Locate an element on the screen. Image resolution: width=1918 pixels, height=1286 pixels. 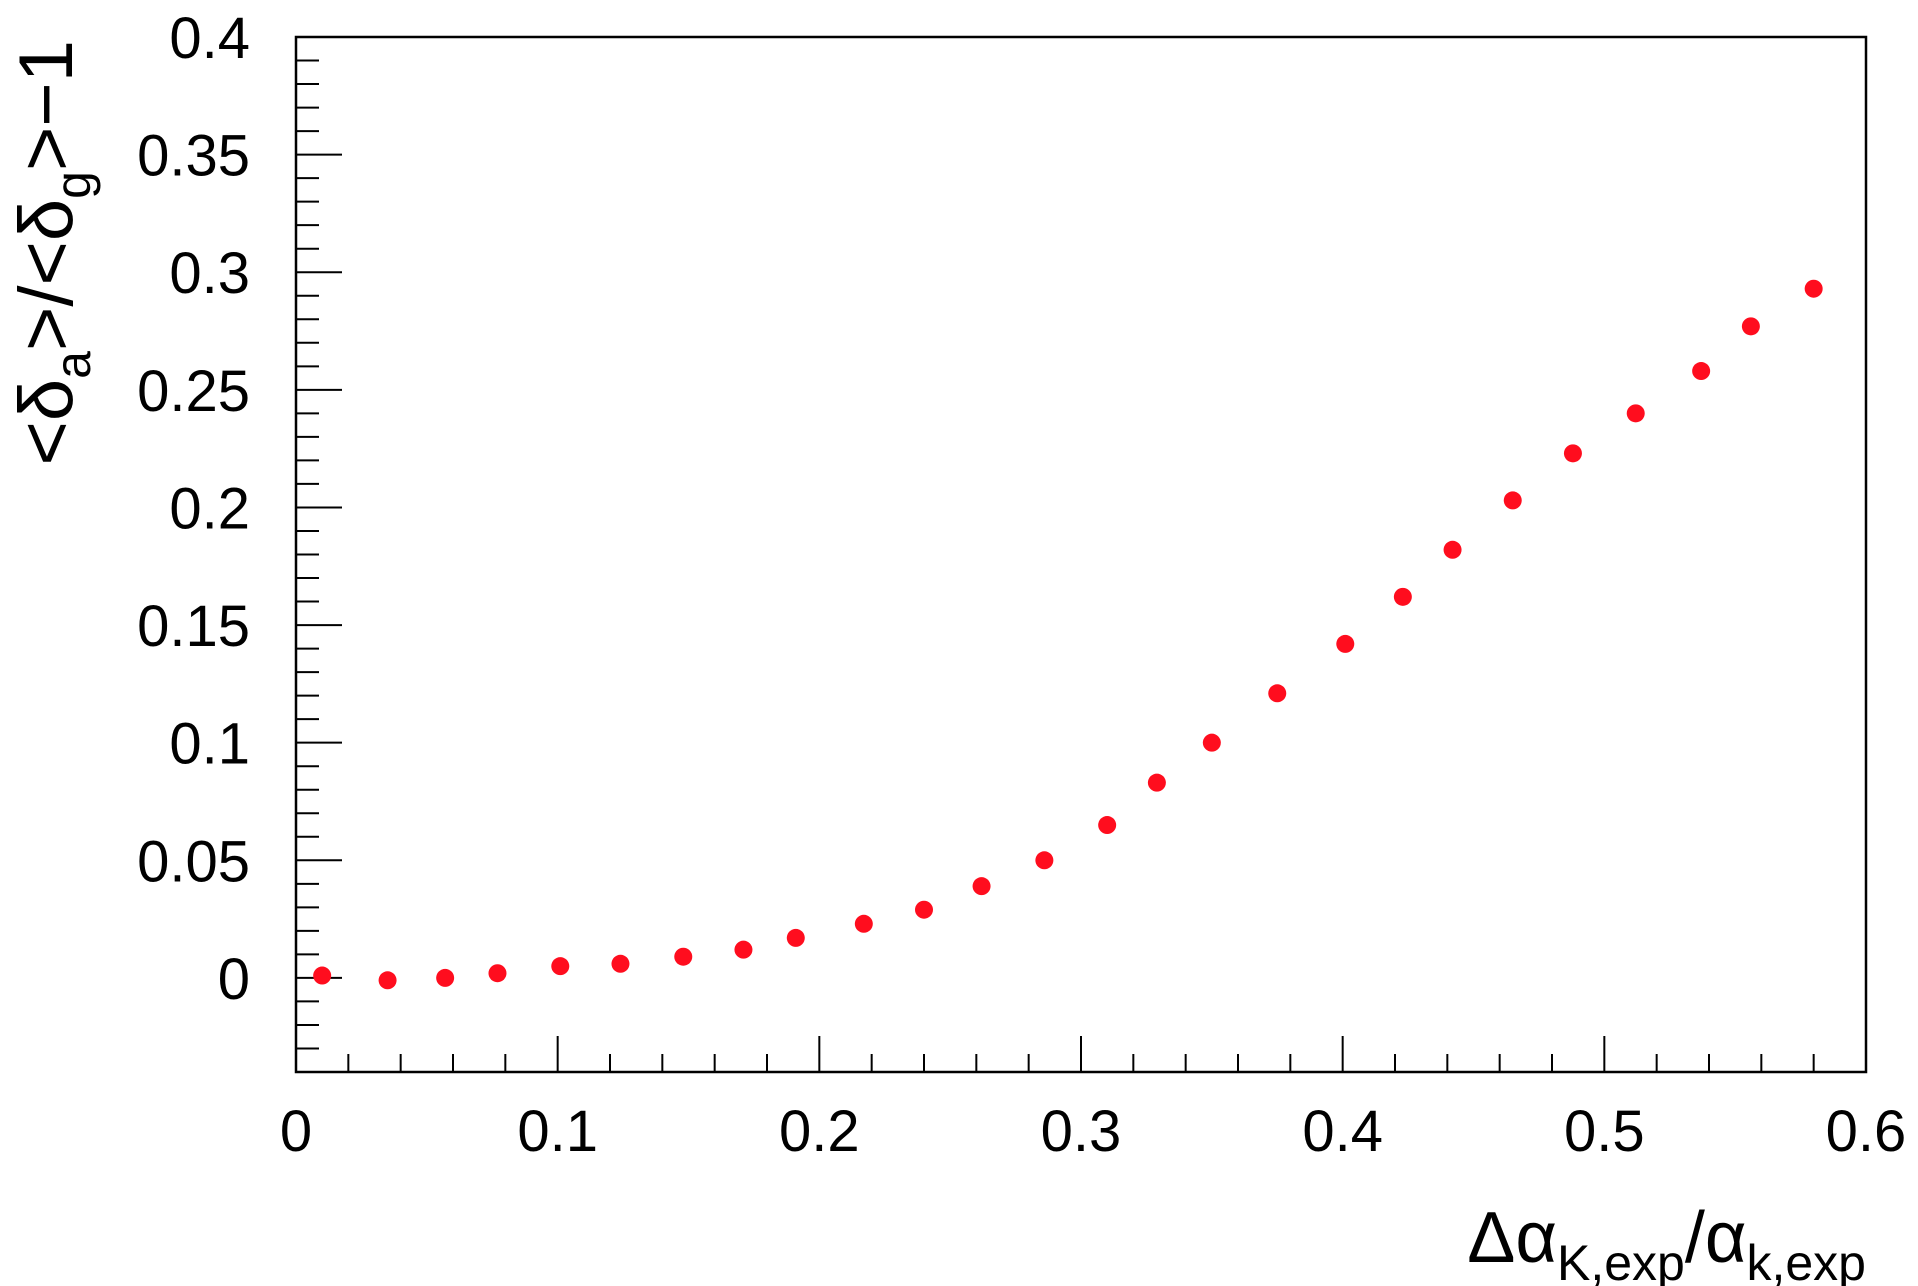
y-tick-label: 0.05 is located at coordinates (193, 861).